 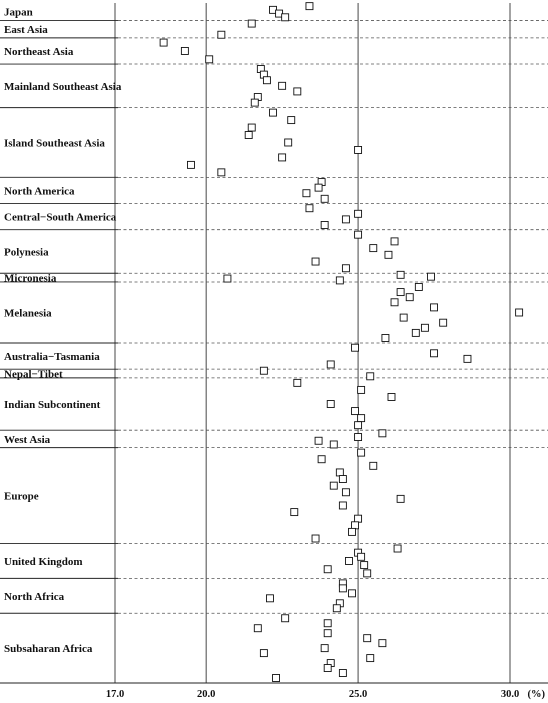 I want to click on region-label: Island Southeast Asia, so click(x=54, y=143).